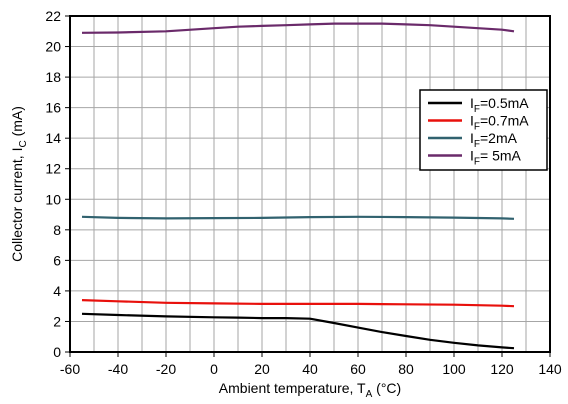  What do you see at coordinates (57, 291) in the screenshot?
I see `y-tick-label: 4` at bounding box center [57, 291].